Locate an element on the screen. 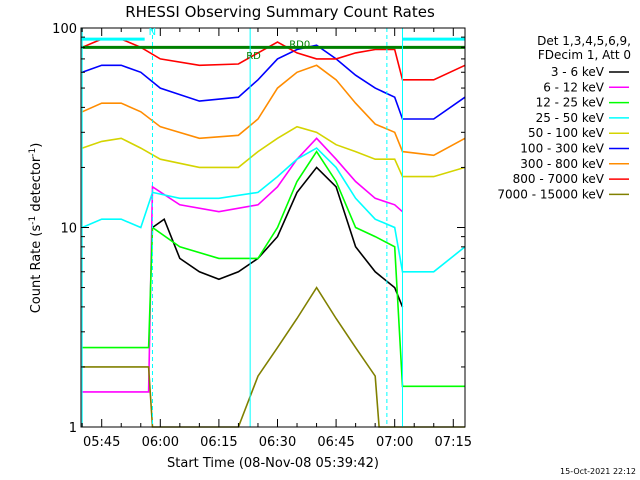 This screenshot has width=640, height=480. legend-label-7: 800 - 7000 keV is located at coordinates (559, 179).